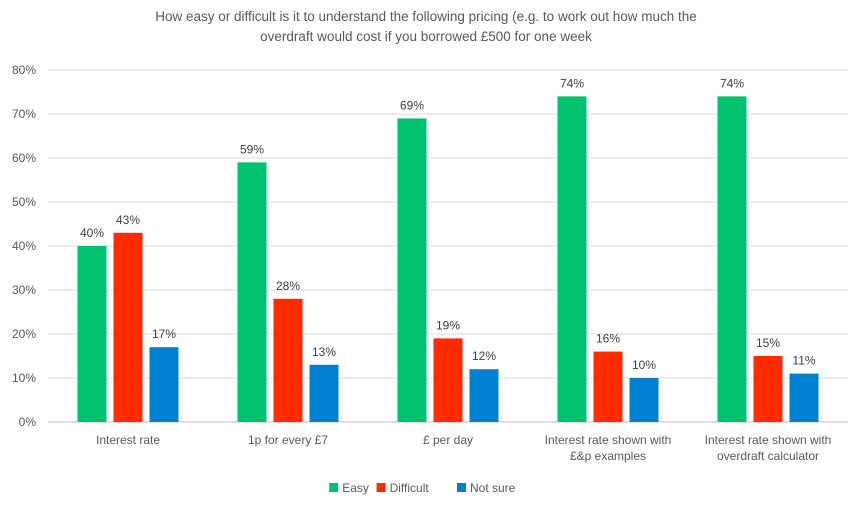 This screenshot has width=852, height=505. What do you see at coordinates (24, 334) in the screenshot?
I see `y-tick-label: 20%` at bounding box center [24, 334].